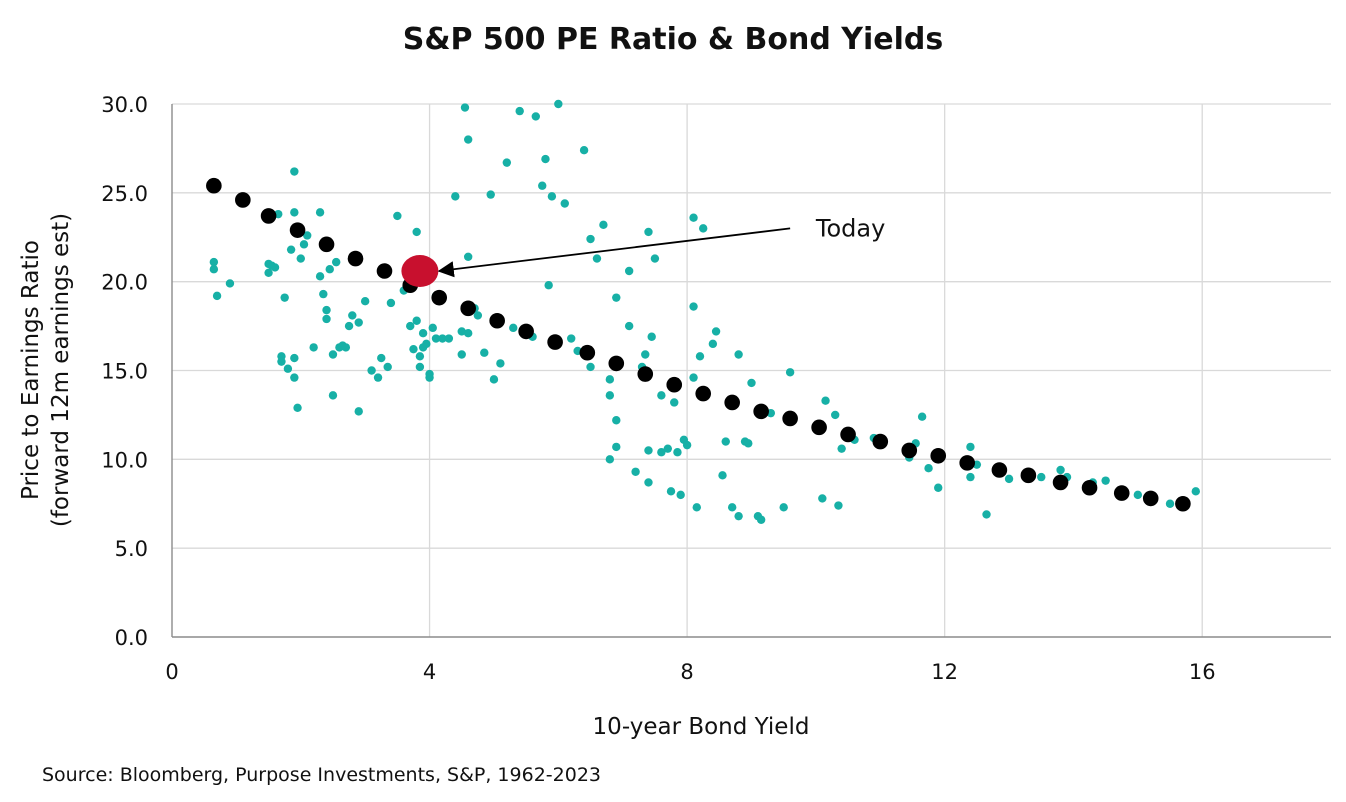 The image size is (1346, 802). What do you see at coordinates (429, 672) in the screenshot?
I see `x-tick-label: 4` at bounding box center [429, 672].